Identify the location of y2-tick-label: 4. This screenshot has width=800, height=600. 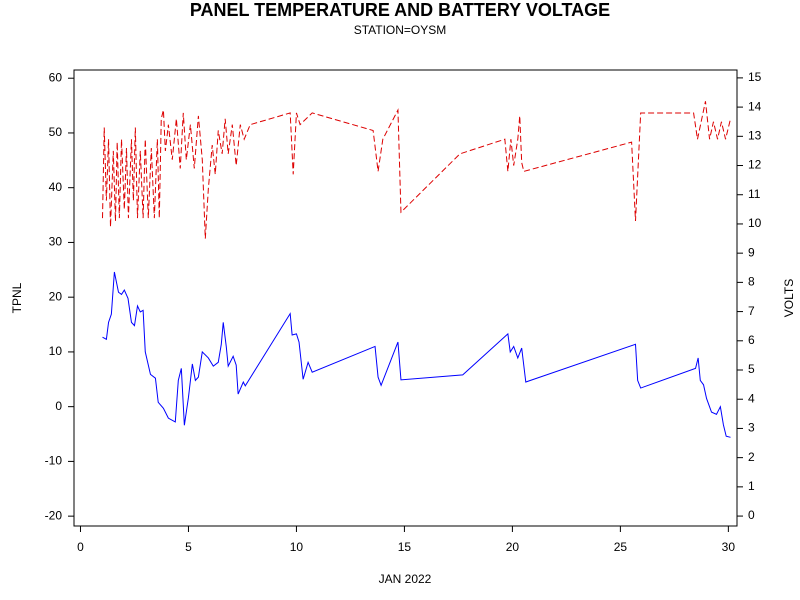
(751, 398).